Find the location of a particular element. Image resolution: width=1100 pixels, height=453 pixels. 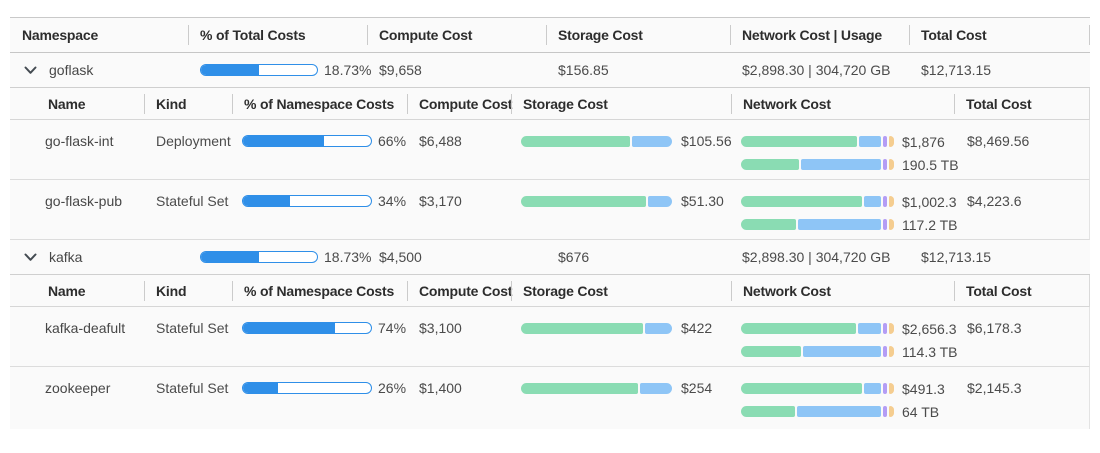

workload-name: go-flask-int is located at coordinates (79, 141).